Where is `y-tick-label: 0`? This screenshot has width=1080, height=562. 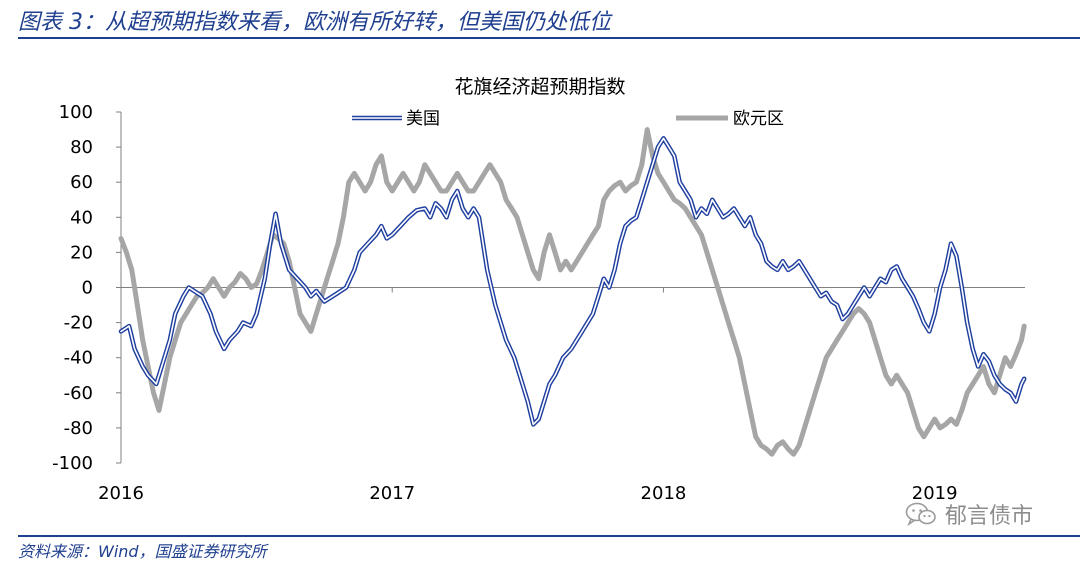 y-tick-label: 0 is located at coordinates (87, 288).